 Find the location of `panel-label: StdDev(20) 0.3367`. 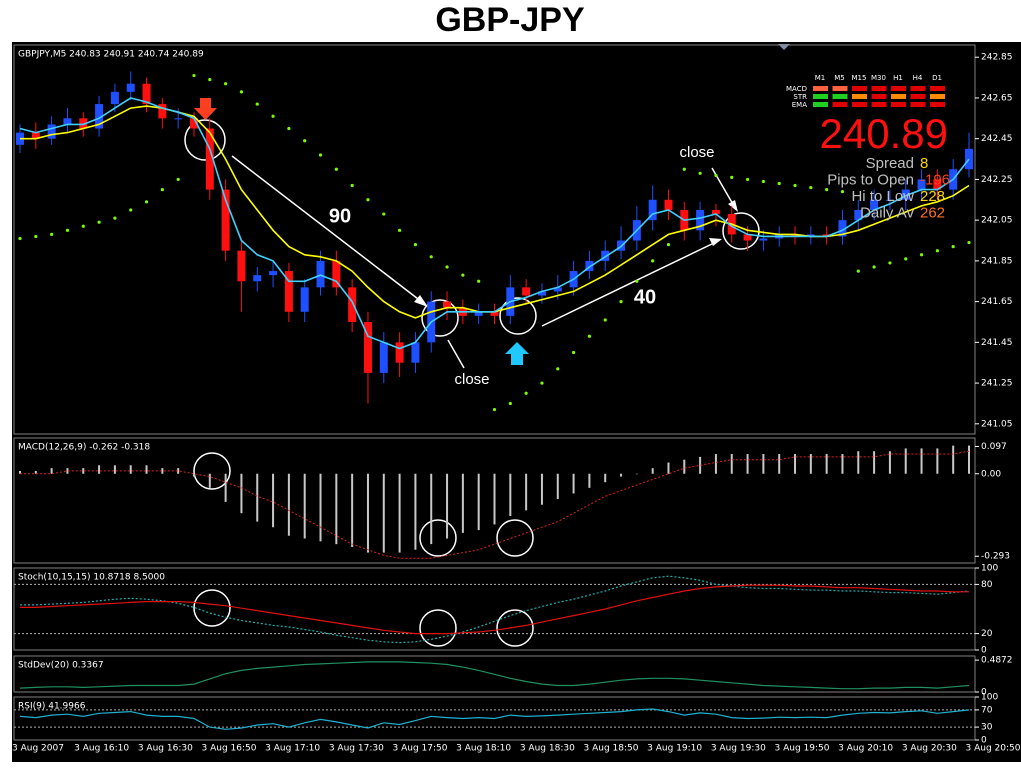

panel-label: StdDev(20) 0.3367 is located at coordinates (61, 666).